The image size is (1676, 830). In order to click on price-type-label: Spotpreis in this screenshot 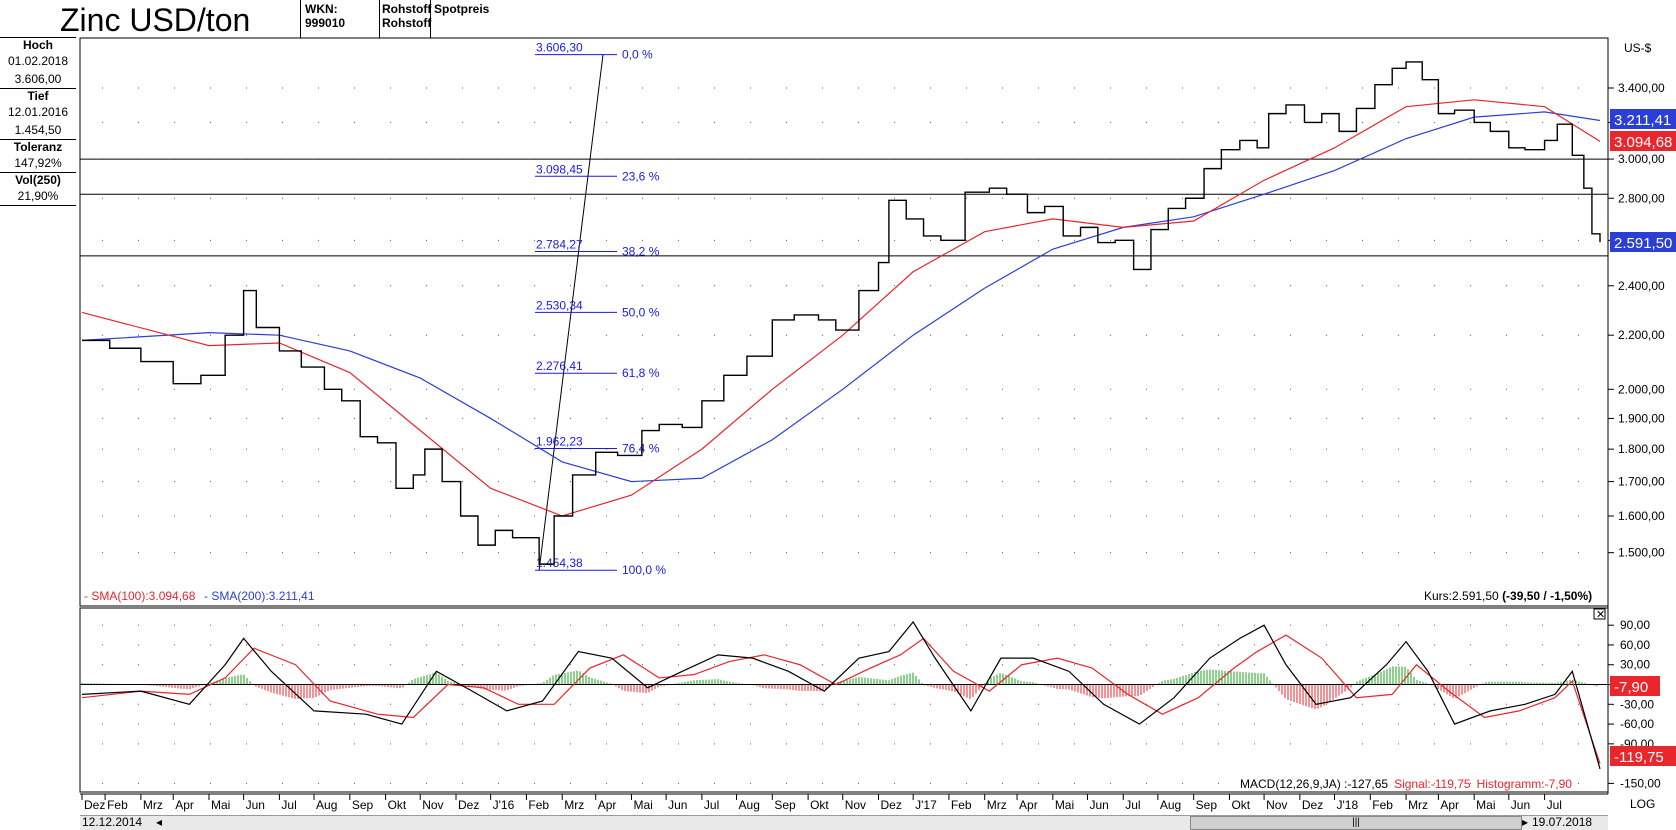, I will do `click(462, 9)`.